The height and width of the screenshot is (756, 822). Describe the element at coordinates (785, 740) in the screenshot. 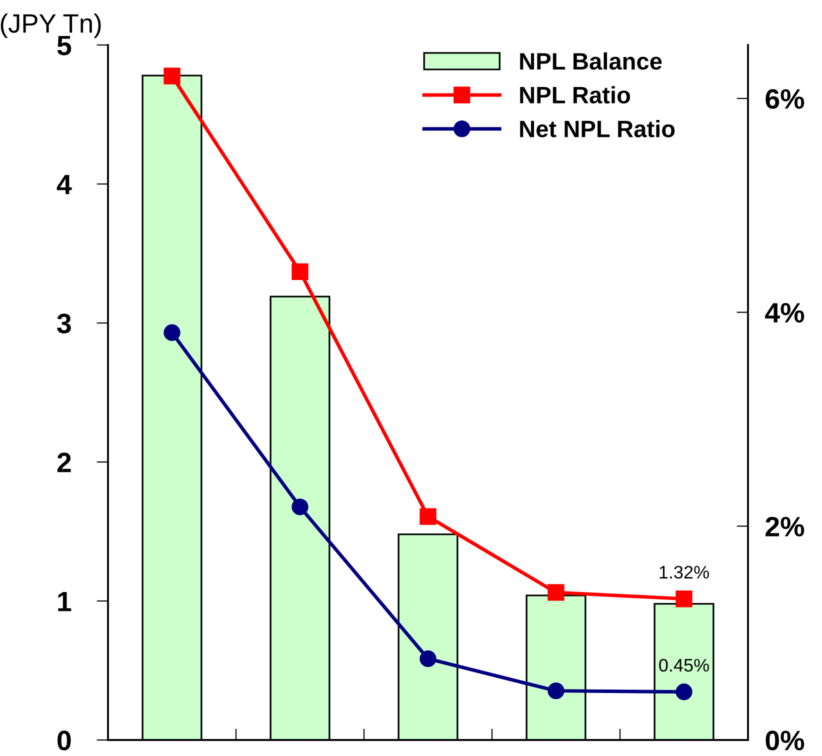

I see `y2-tick-label: 0%` at that location.